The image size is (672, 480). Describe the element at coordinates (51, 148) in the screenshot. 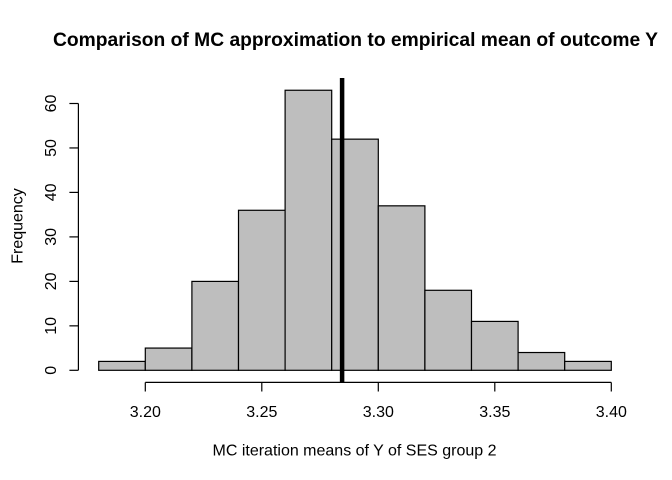

I see `svg-text: 50` at that location.